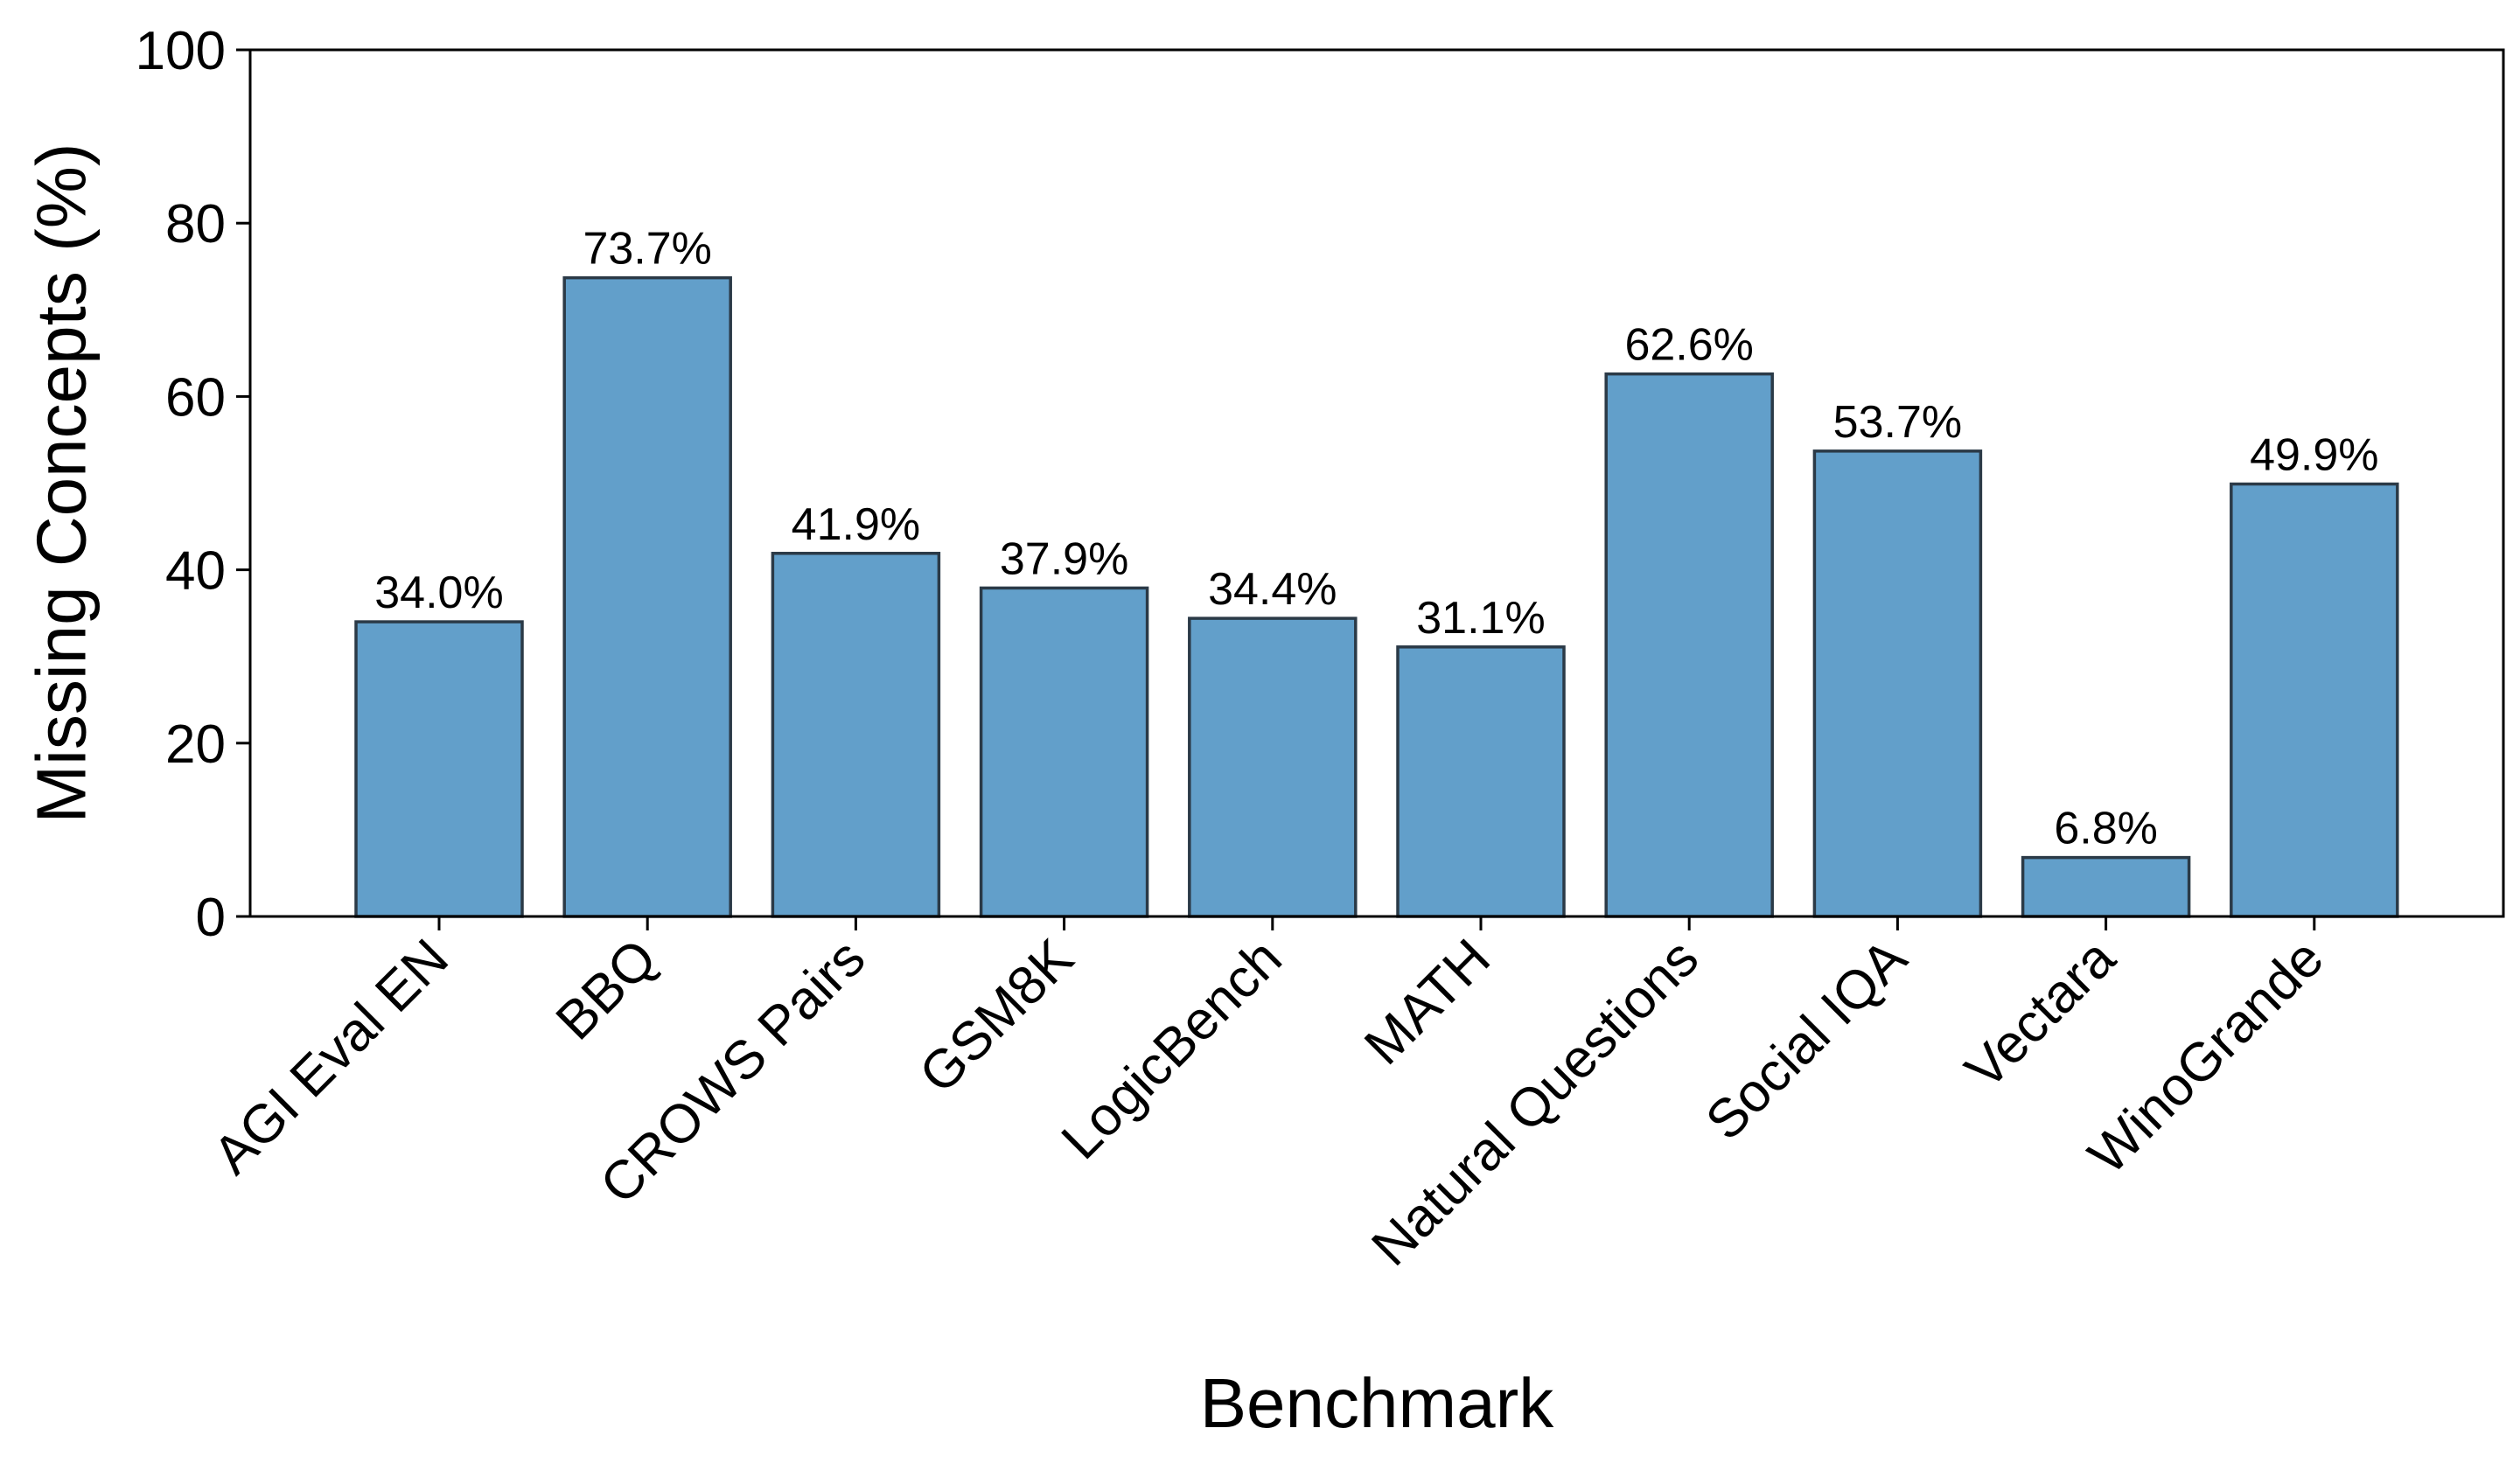 This screenshot has height=1470, width=2520. What do you see at coordinates (1272, 590) in the screenshot?
I see `data-label: 34.4%` at bounding box center [1272, 590].